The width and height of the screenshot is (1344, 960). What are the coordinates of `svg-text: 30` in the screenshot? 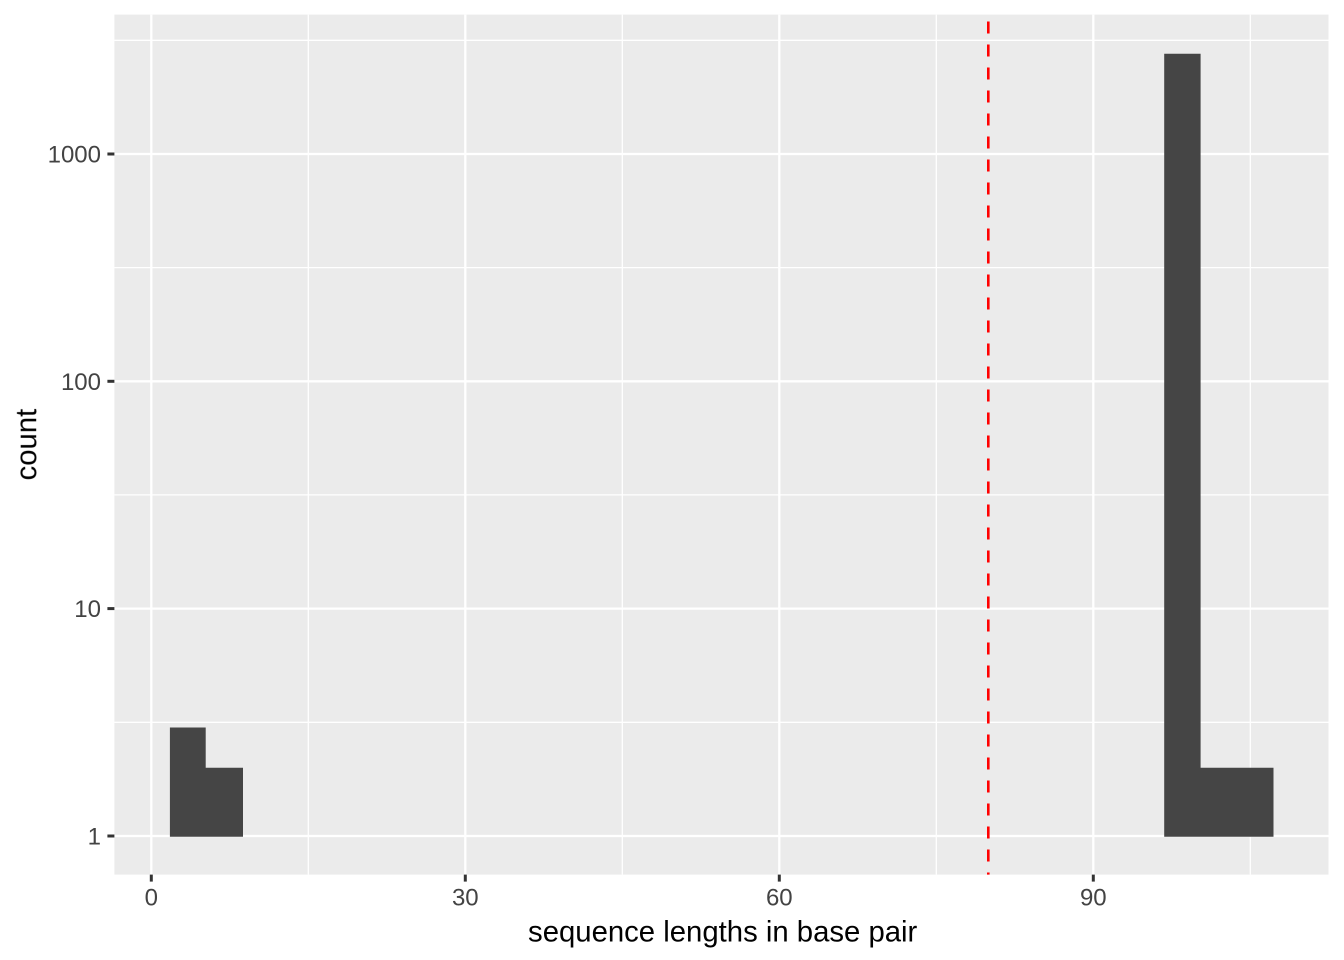 It's located at (465, 898).